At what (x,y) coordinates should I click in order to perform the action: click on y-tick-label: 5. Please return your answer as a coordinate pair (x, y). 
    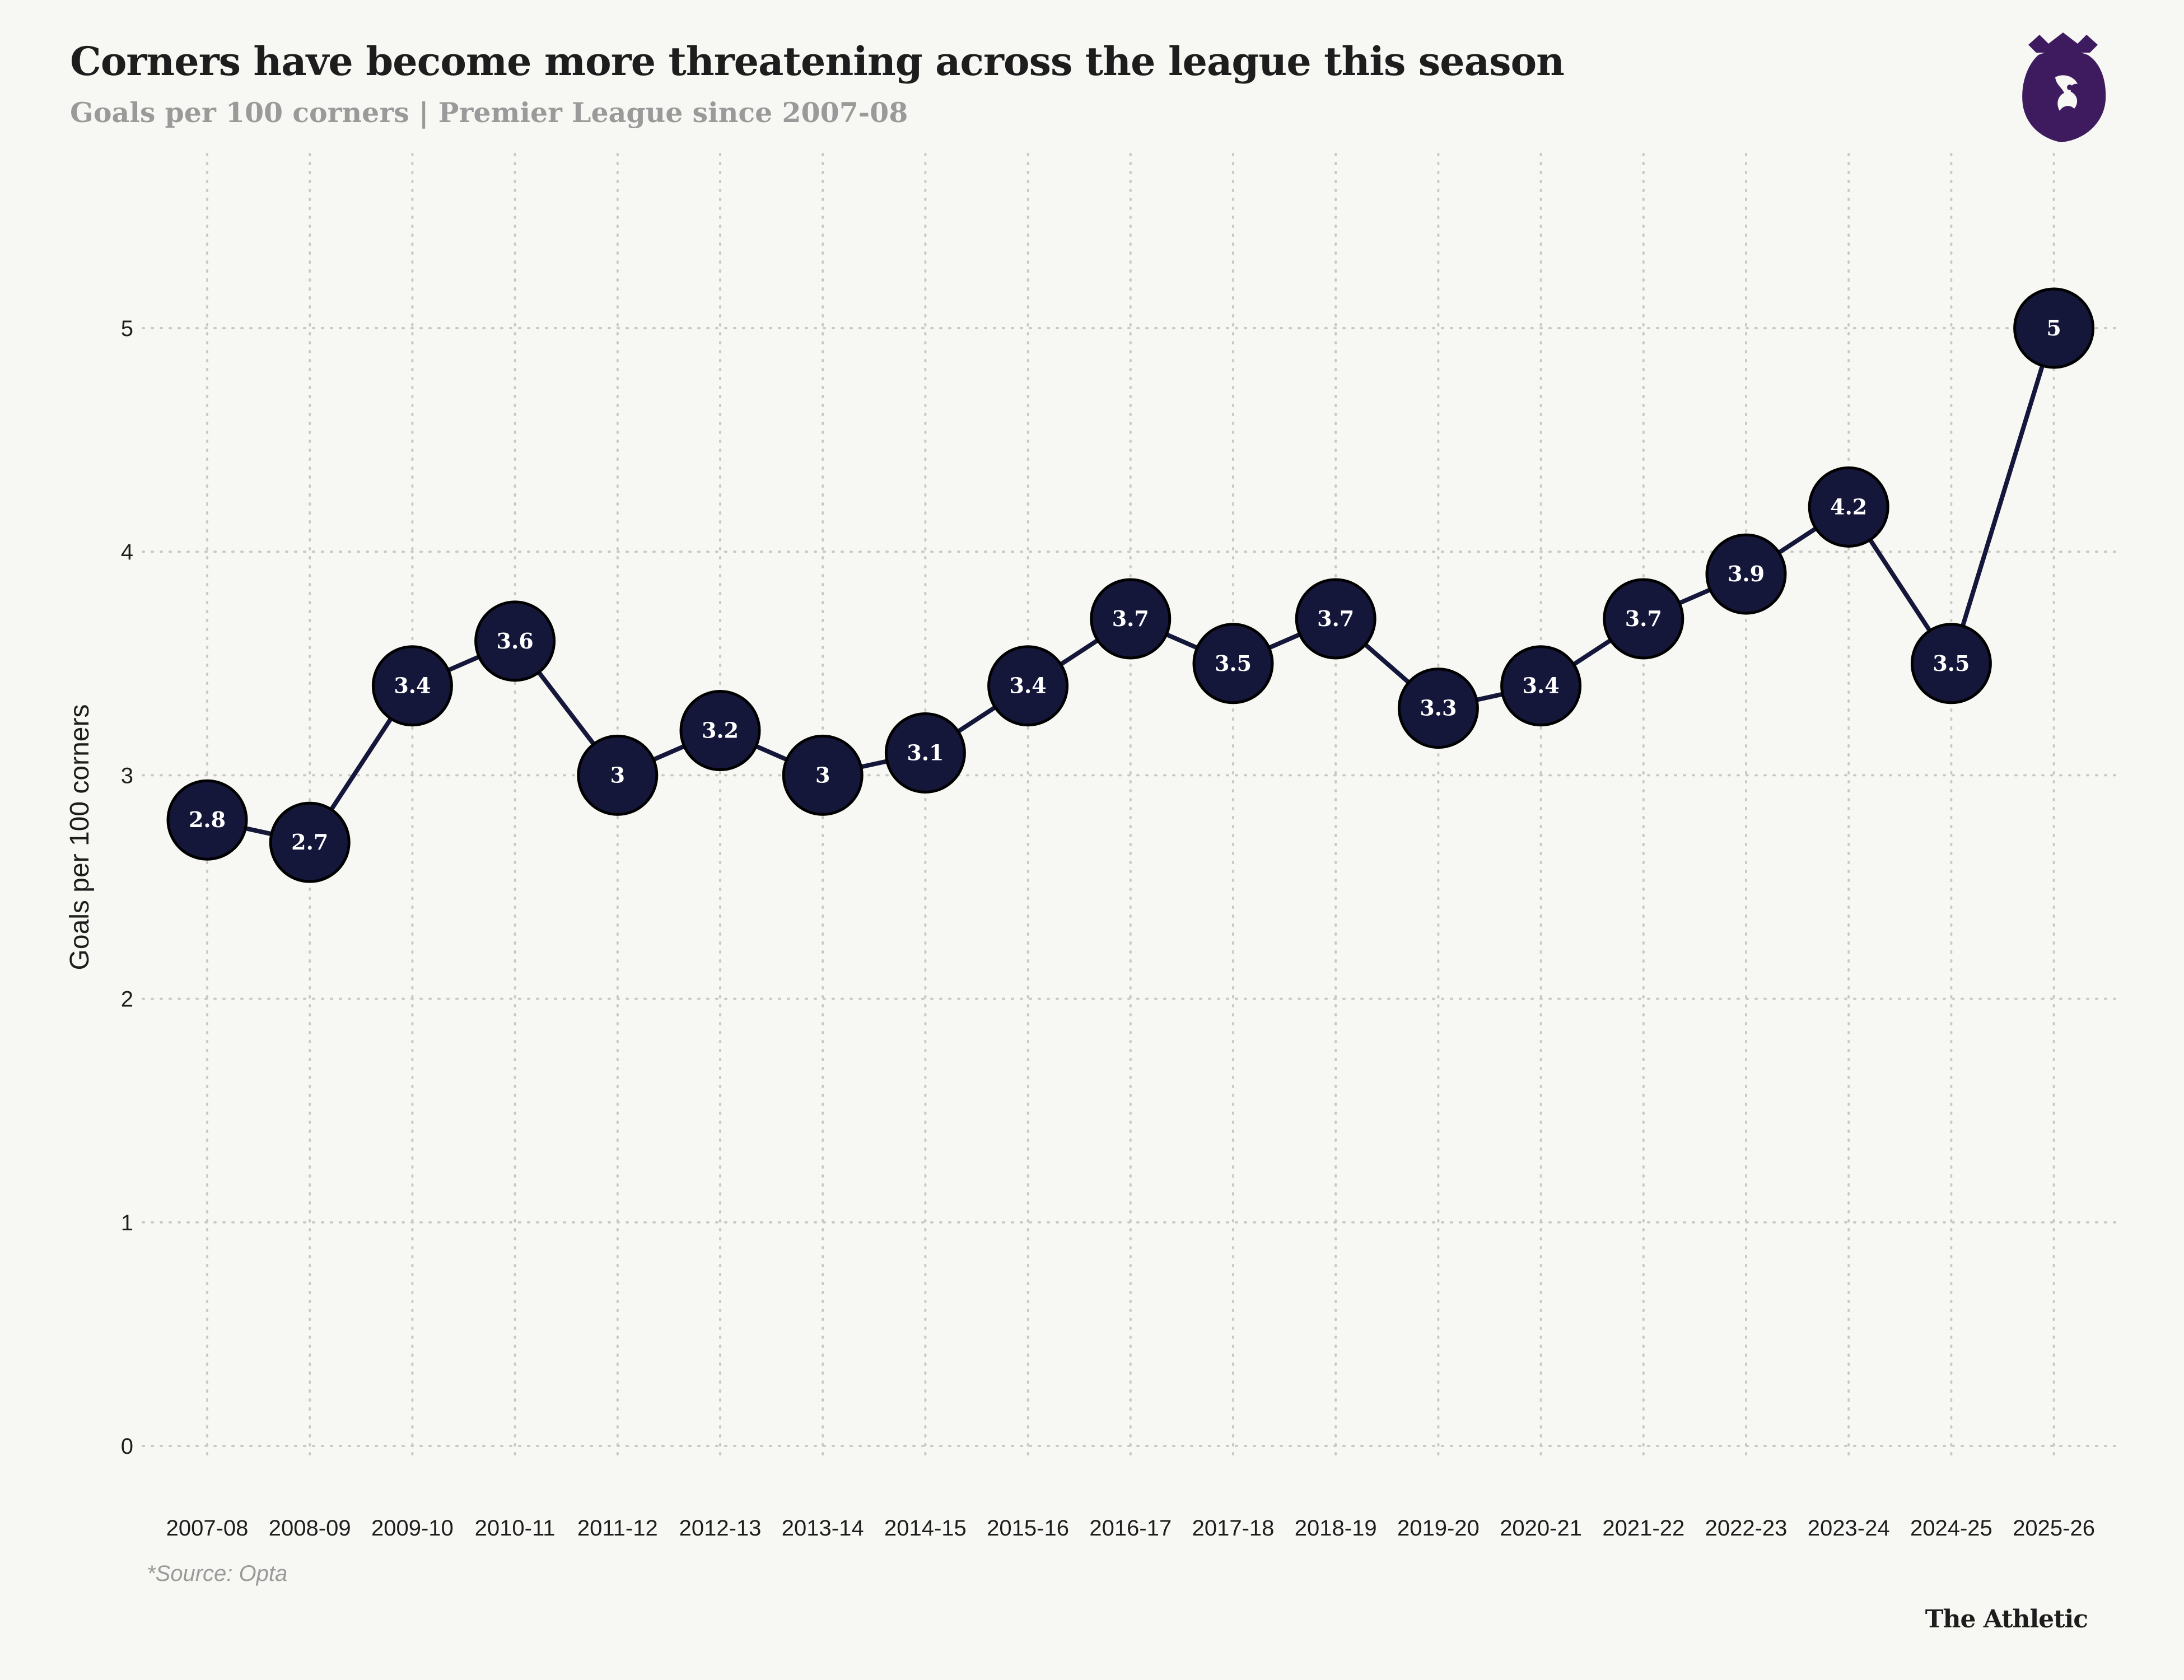
    Looking at the image, I should click on (127, 329).